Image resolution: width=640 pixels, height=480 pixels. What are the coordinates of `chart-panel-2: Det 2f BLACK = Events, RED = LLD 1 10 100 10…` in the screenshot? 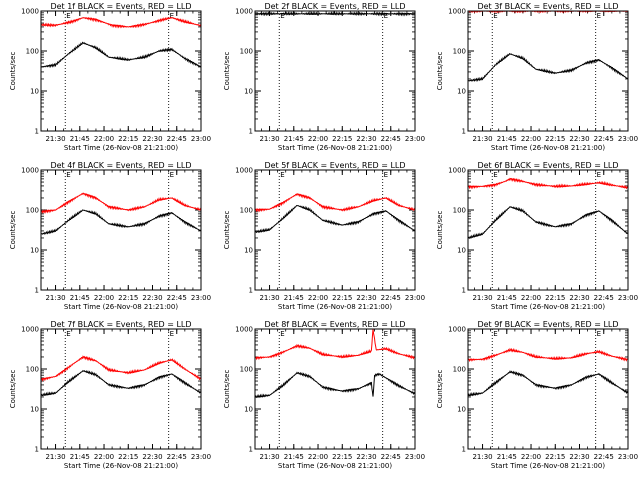 It's located at (324, 77).